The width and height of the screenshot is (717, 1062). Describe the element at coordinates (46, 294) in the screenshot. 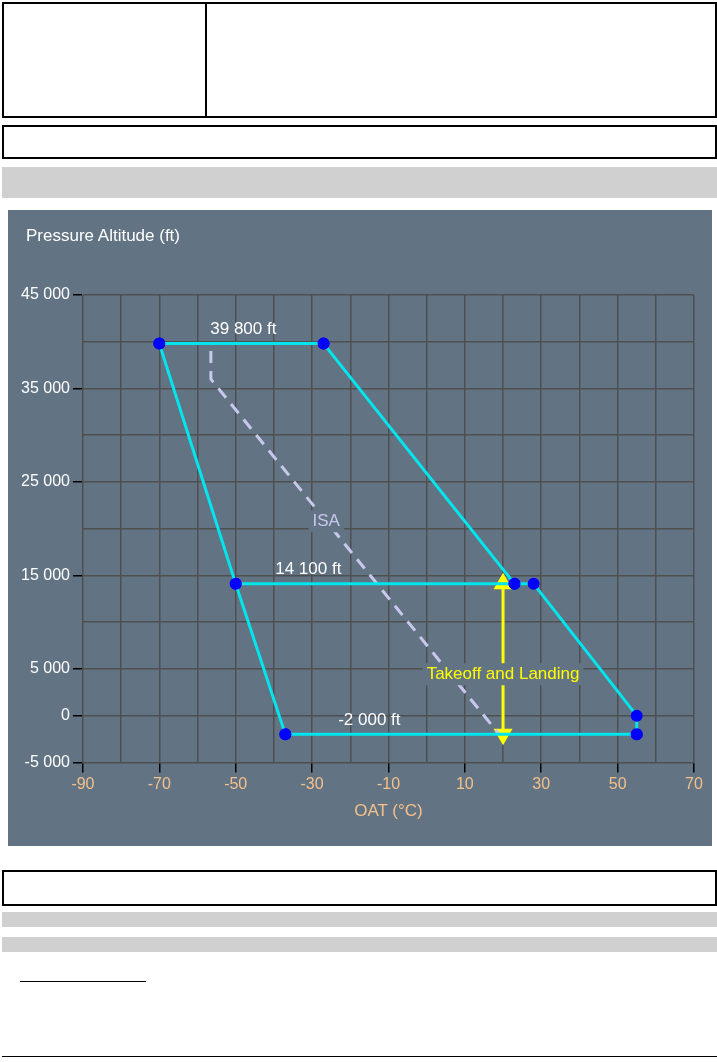

I see `y-tick-label: 45 000` at that location.